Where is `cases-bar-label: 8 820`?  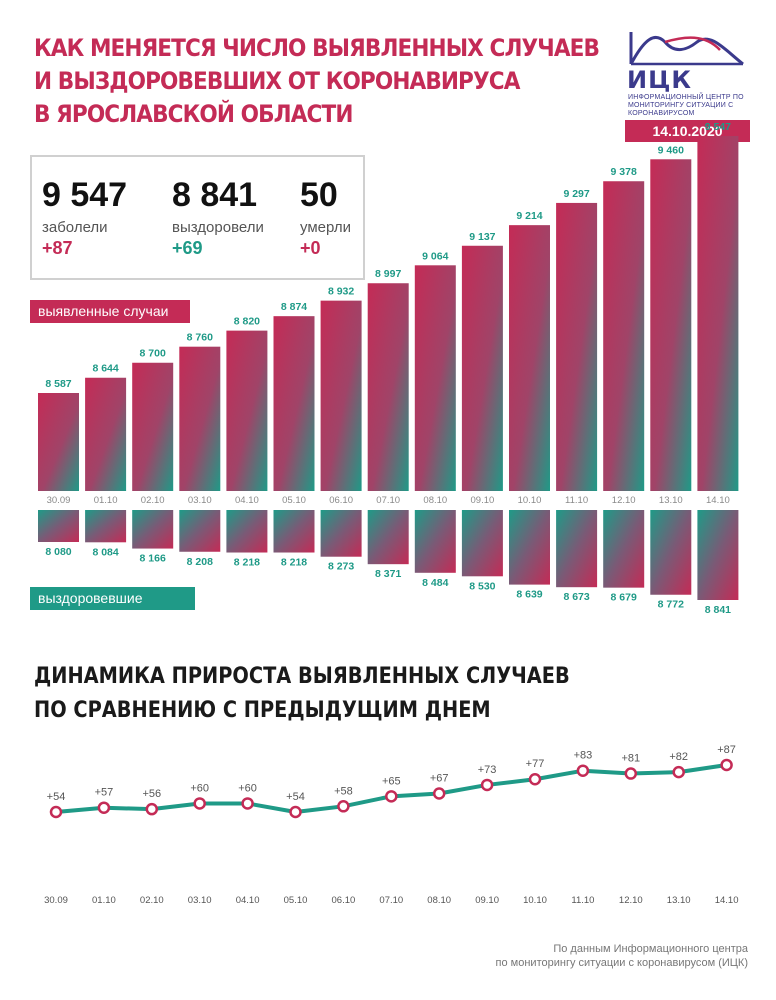
cases-bar-label: 8 820 is located at coordinates (247, 322).